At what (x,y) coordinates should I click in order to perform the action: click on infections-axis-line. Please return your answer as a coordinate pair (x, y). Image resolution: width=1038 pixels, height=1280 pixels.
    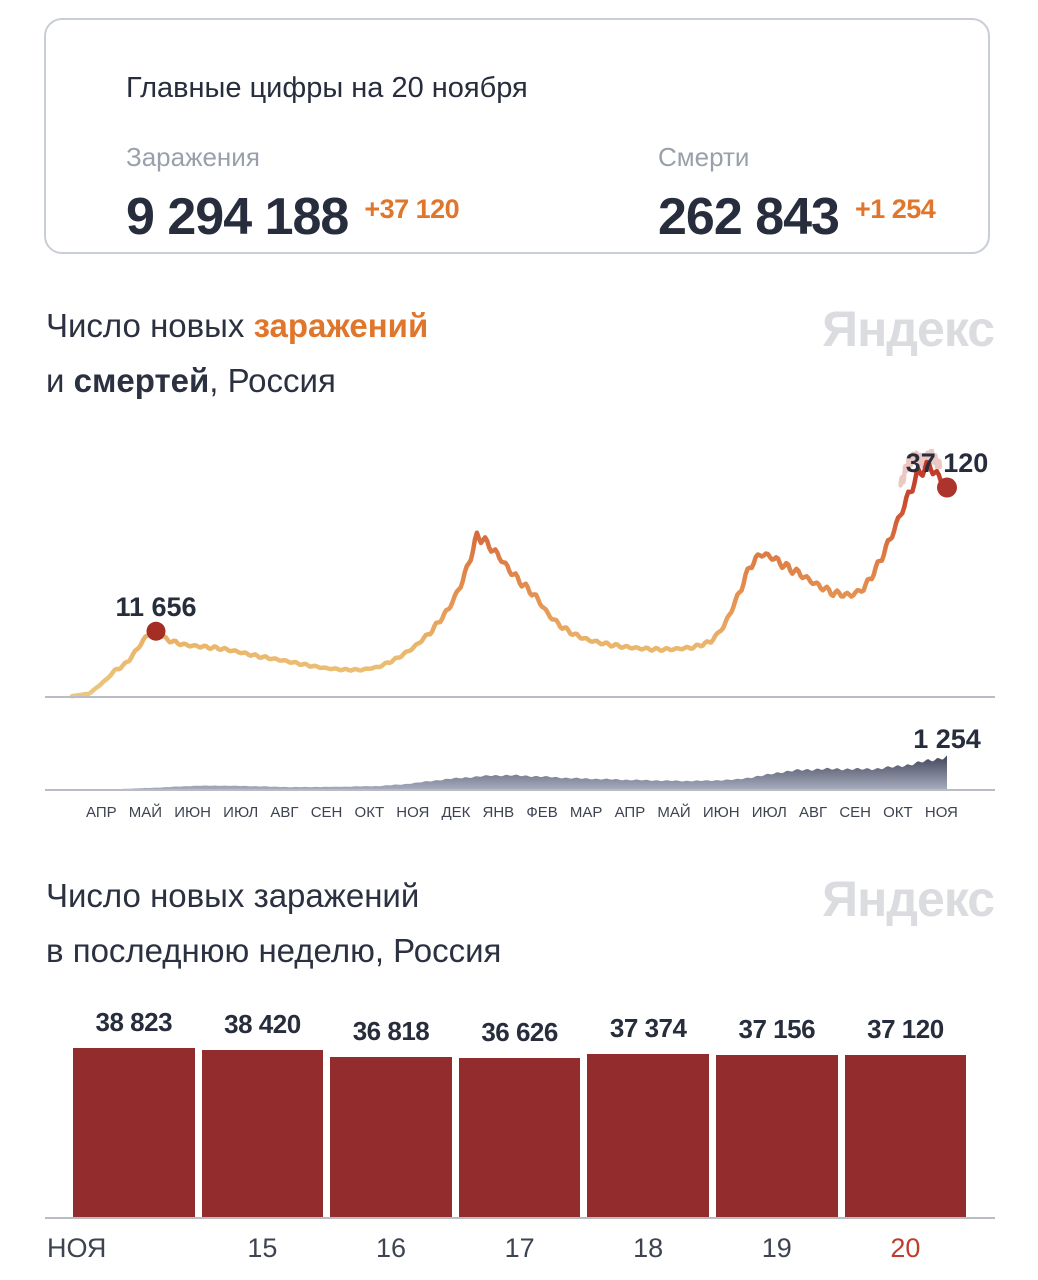
    Looking at the image, I should click on (520, 697).